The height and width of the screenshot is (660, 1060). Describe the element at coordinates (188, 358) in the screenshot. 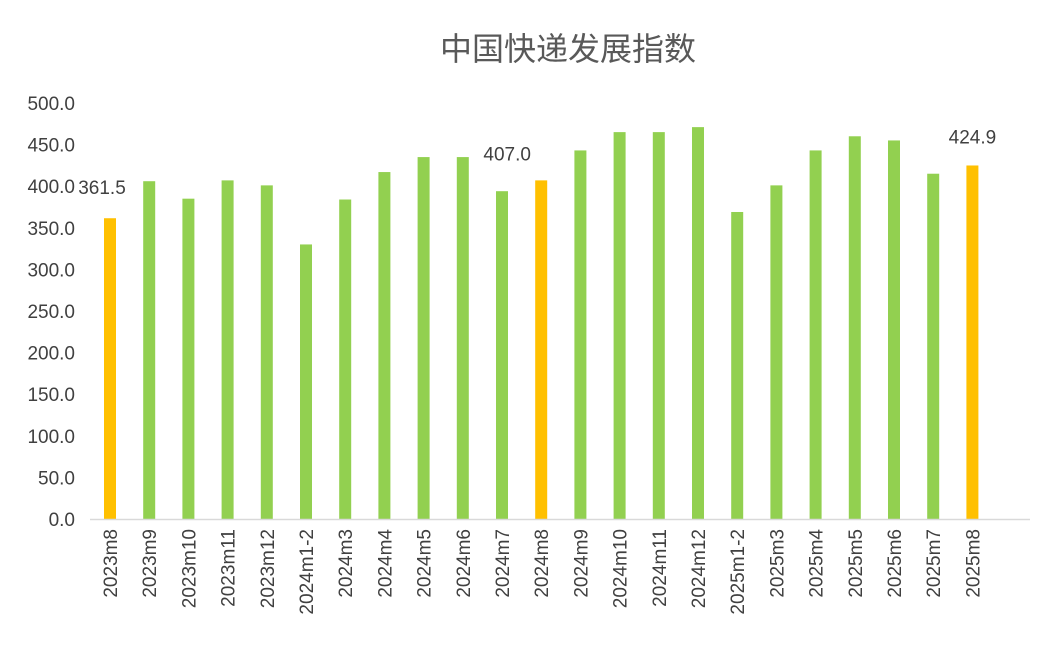

I see `bar-2023m10` at that location.